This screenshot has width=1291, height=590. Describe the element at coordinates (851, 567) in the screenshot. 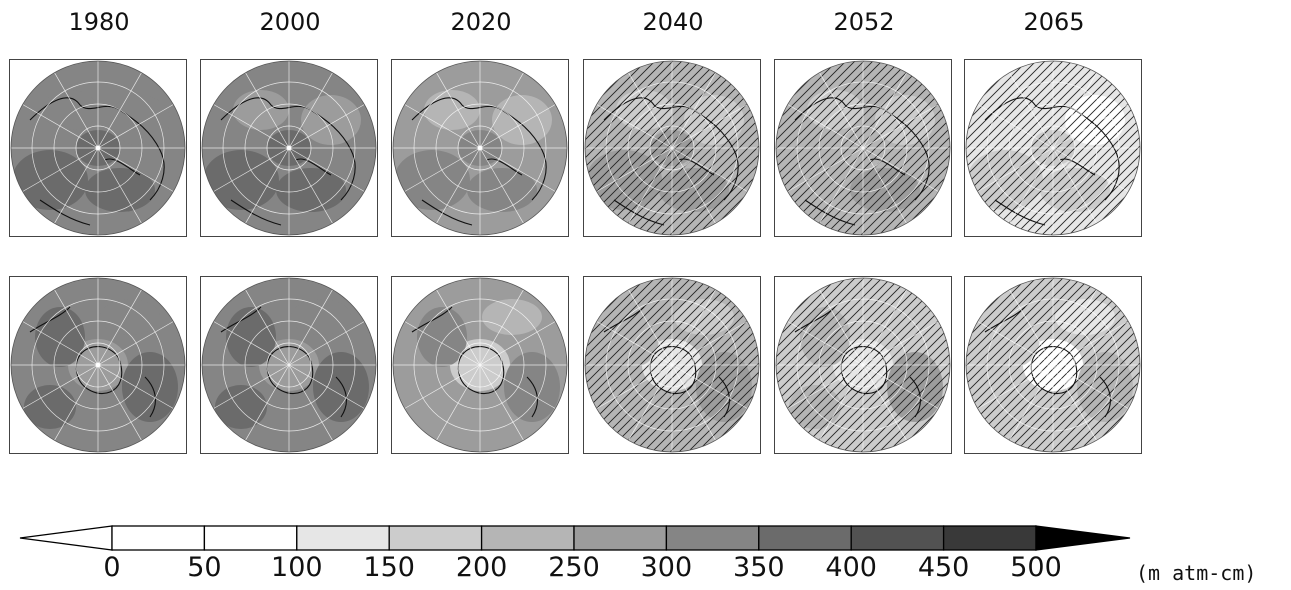

I see `colorbar-tick-400: 400` at that location.